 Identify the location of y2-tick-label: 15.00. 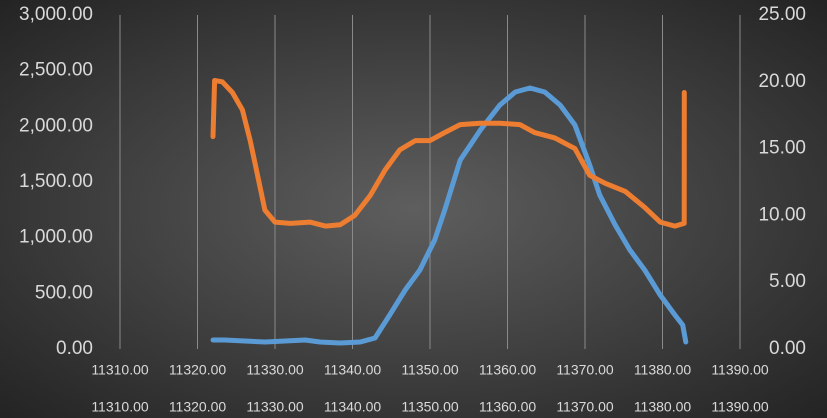
(782, 148).